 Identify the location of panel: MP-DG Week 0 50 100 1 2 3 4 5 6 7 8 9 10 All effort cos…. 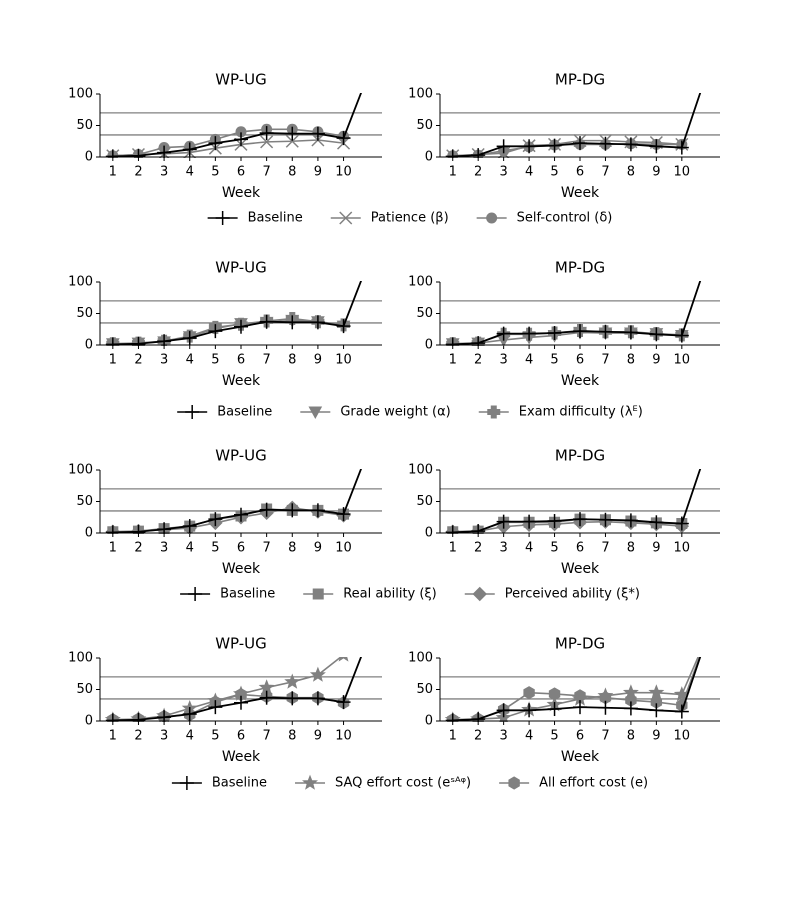
(564, 697).